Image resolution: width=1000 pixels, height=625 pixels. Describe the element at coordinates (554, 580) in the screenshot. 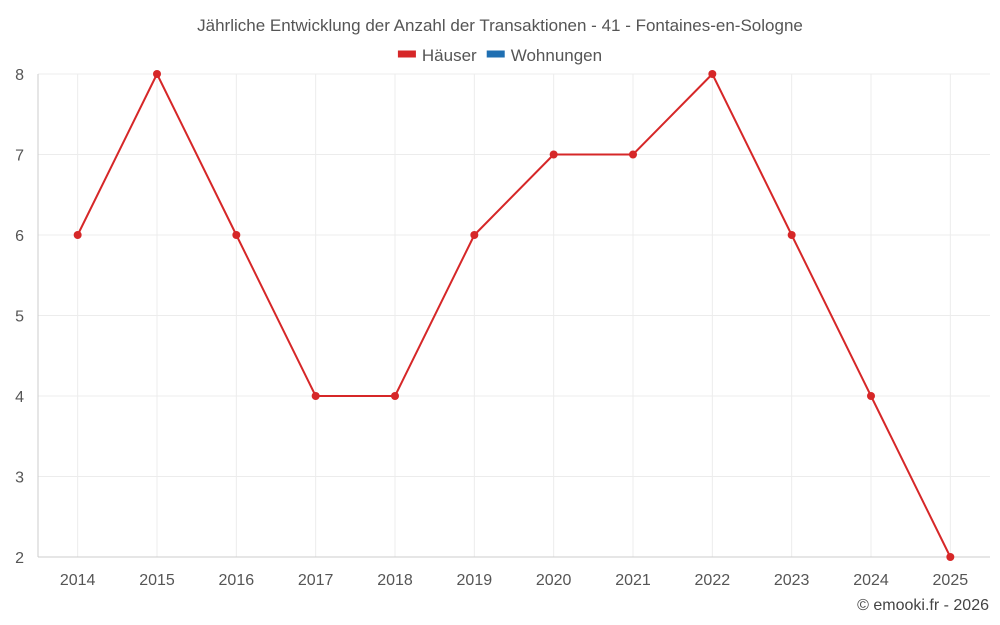

I see `x-tick-label: 2020` at that location.